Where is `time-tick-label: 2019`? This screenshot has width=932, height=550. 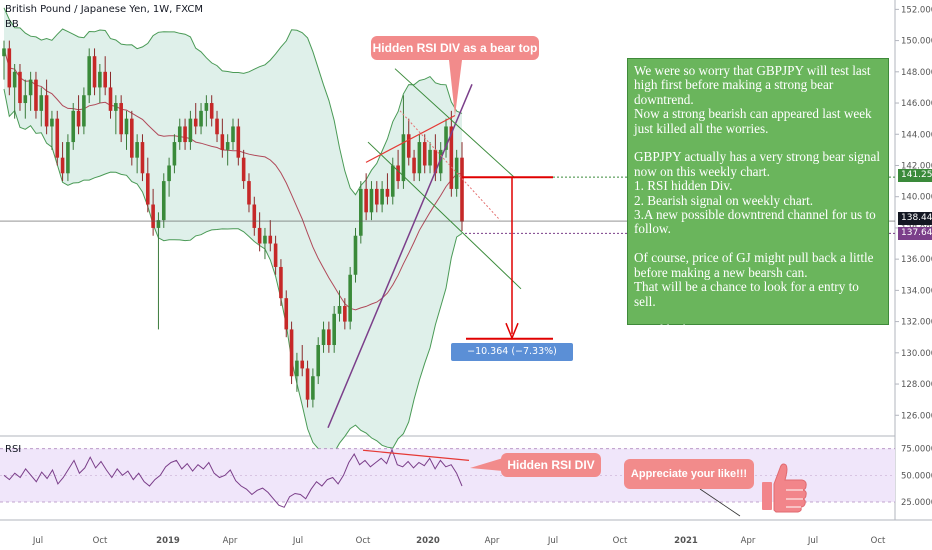 time-tick-label: 2019 is located at coordinates (168, 541).